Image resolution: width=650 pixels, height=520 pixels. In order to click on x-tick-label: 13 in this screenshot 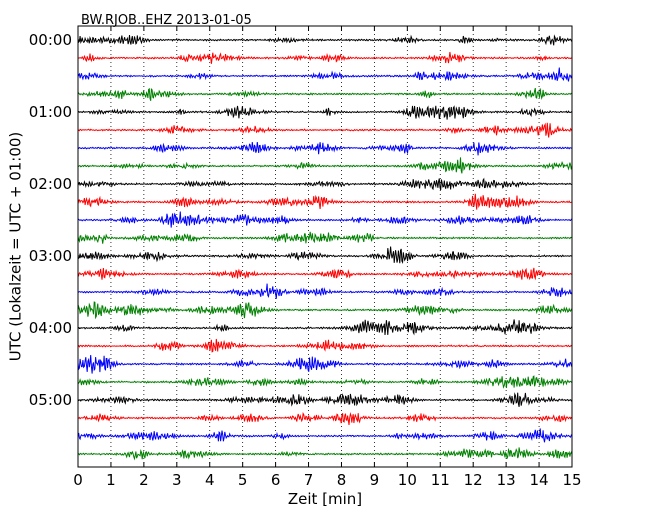, I will do `click(506, 480)`.